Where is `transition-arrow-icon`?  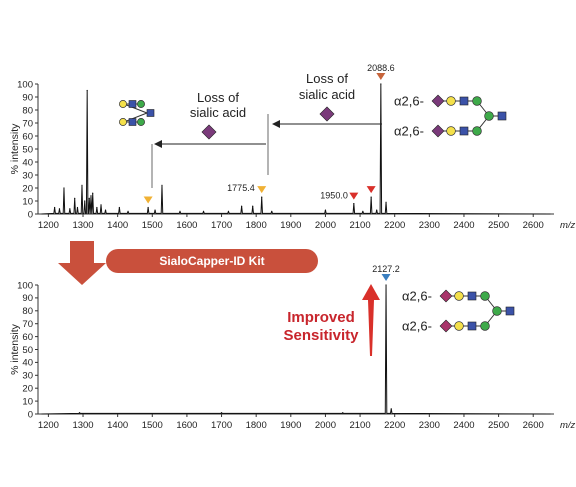
transition-arrow-icon is located at coordinates (82, 263).